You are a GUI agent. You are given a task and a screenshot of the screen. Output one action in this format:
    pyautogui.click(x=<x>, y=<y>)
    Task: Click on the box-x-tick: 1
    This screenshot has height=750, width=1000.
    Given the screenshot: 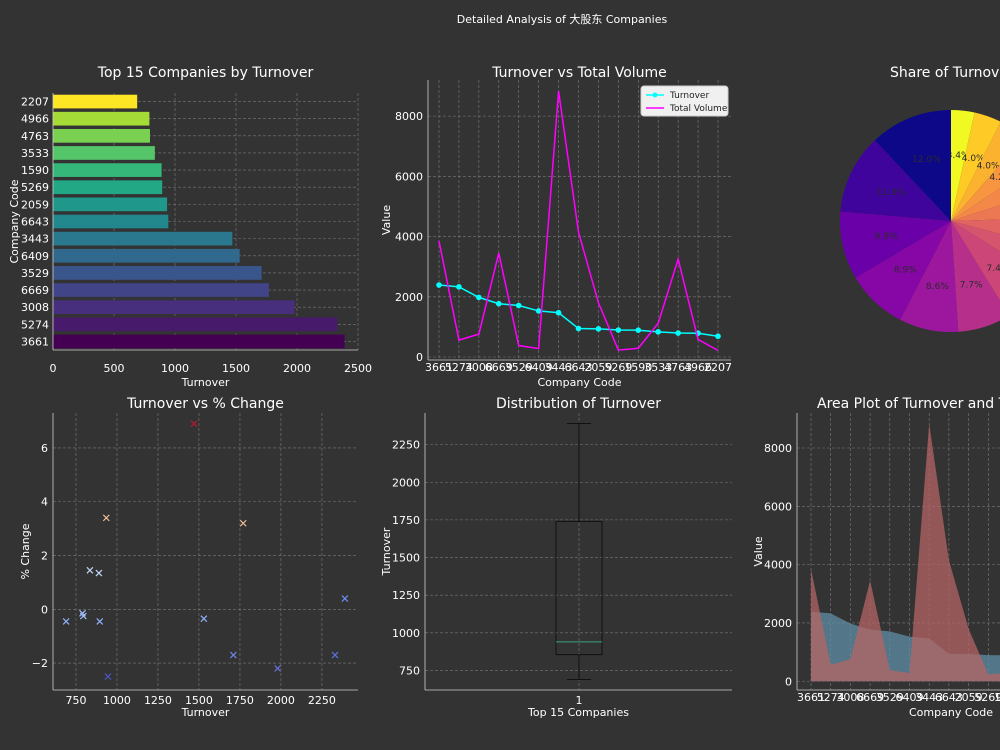 What is the action you would take?
    pyautogui.click(x=579, y=700)
    